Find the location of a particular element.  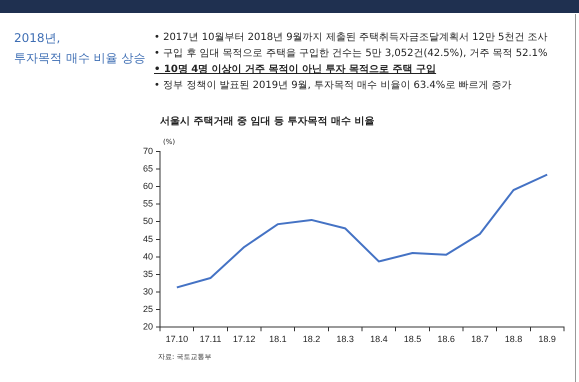

x-tick-label: 17.10 is located at coordinates (177, 339).